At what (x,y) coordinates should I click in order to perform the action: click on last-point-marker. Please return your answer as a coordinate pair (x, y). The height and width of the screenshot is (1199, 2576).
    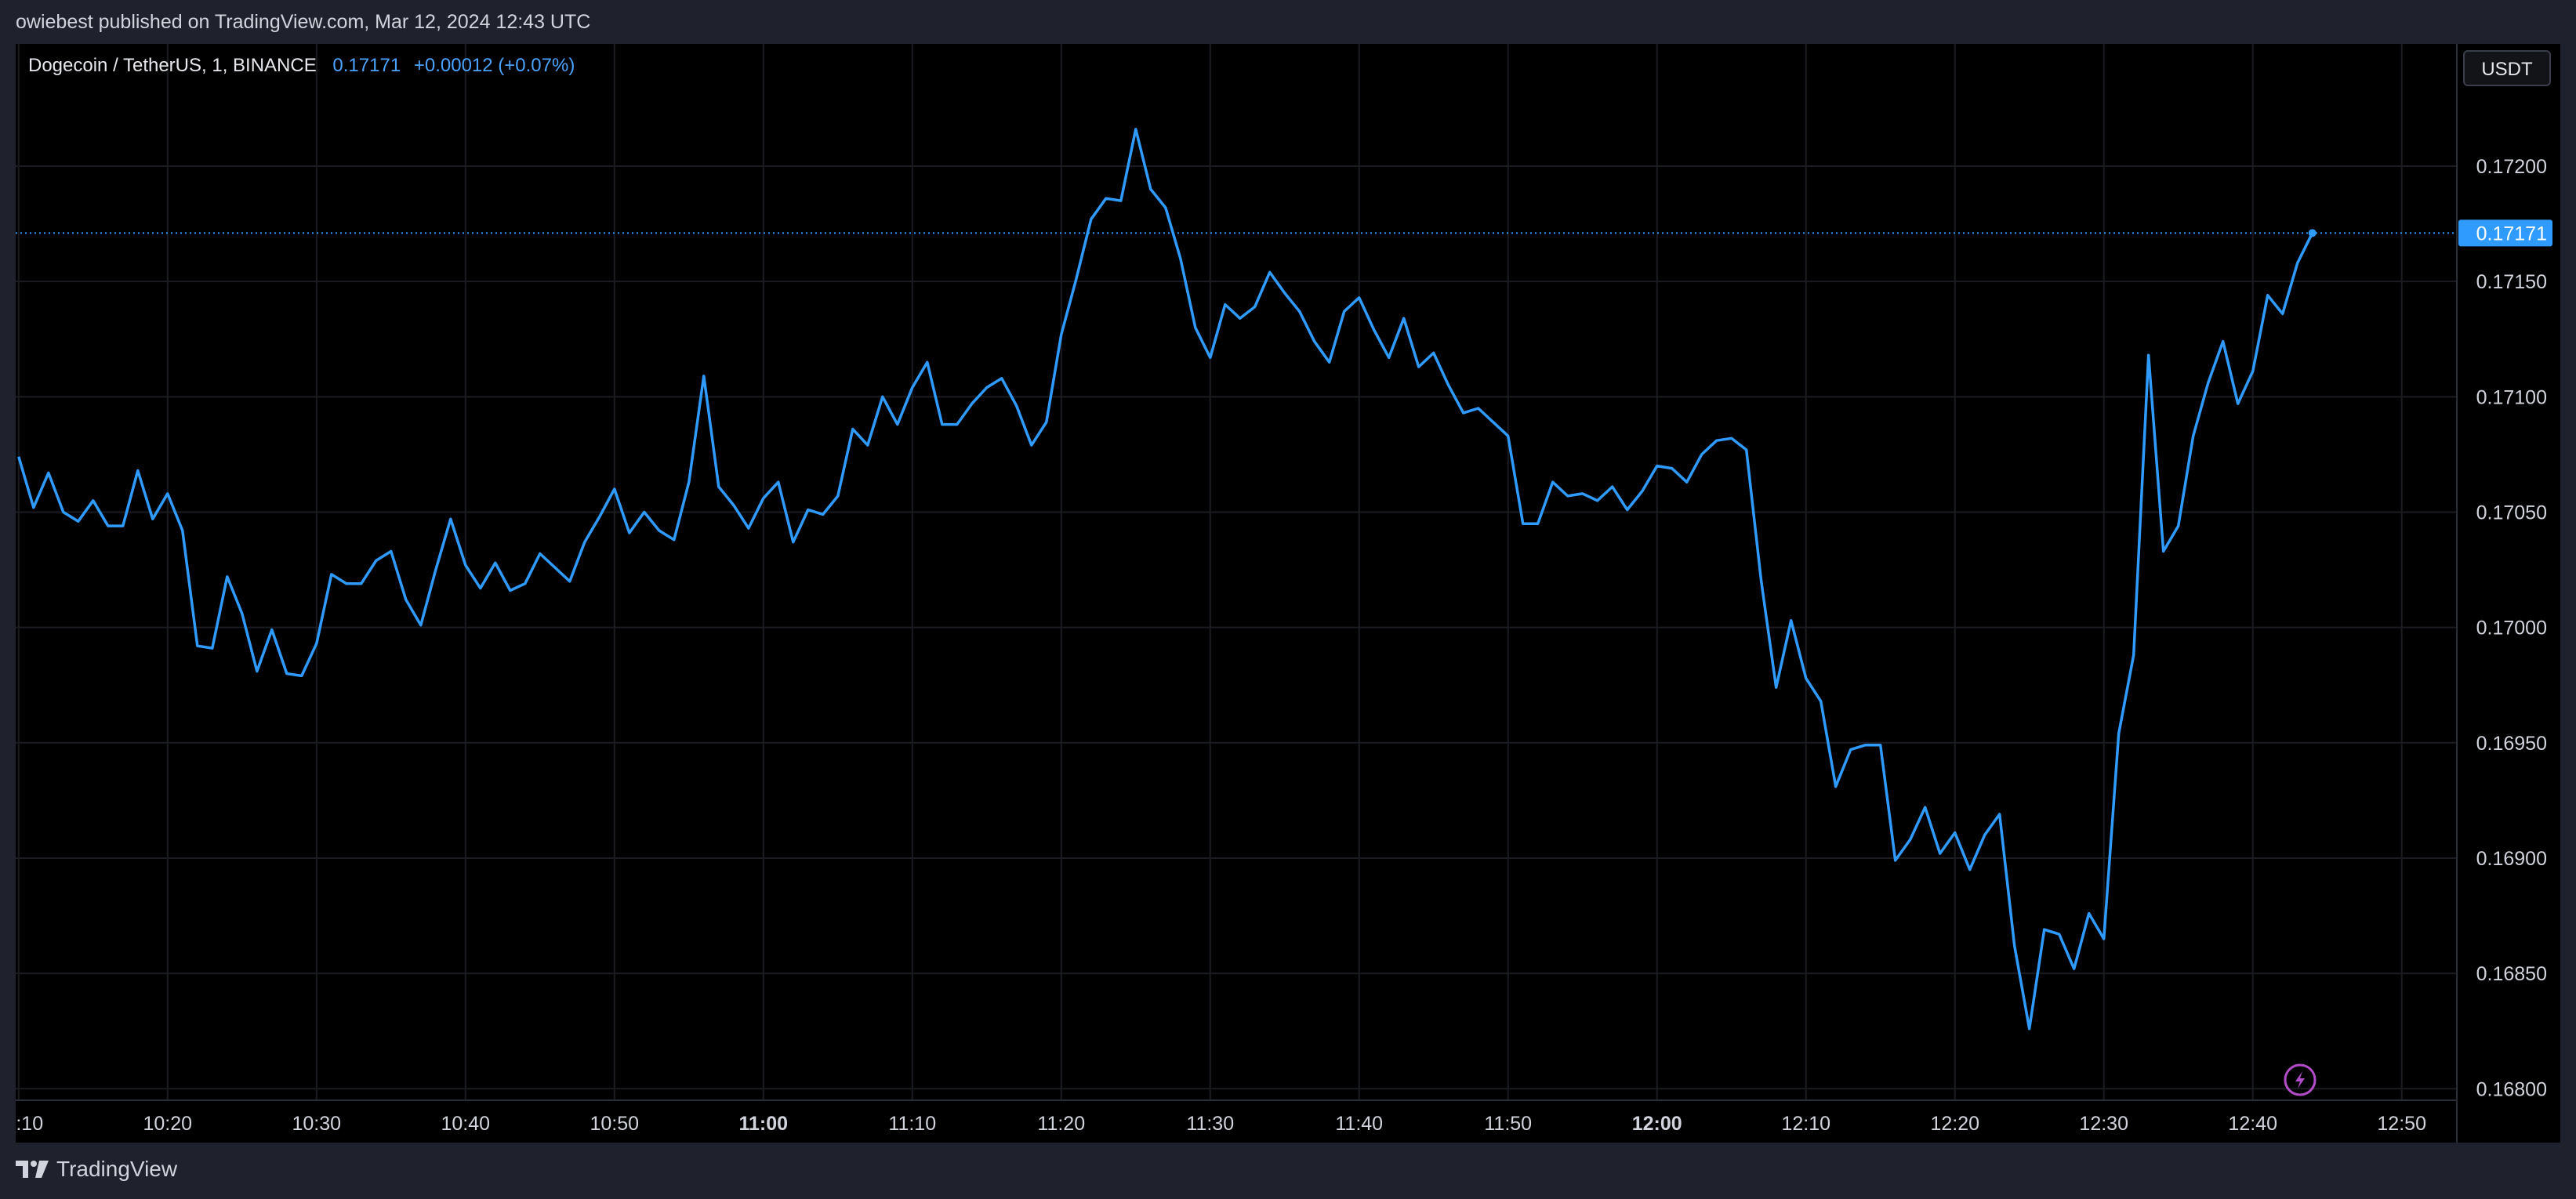
    Looking at the image, I should click on (2313, 233).